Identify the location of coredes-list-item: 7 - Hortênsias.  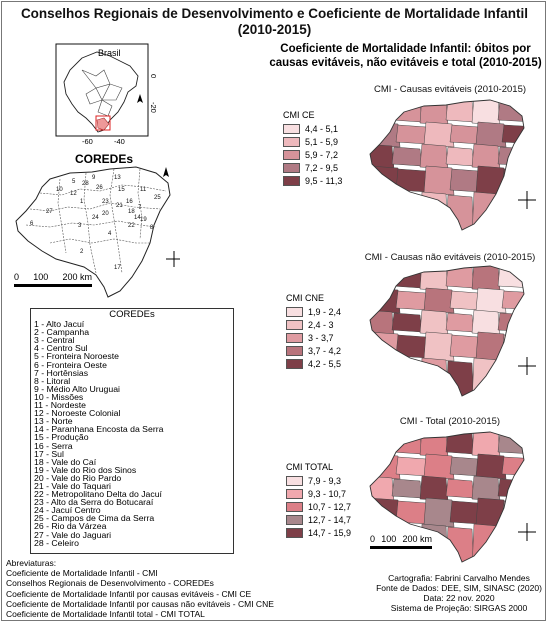
(61, 372).